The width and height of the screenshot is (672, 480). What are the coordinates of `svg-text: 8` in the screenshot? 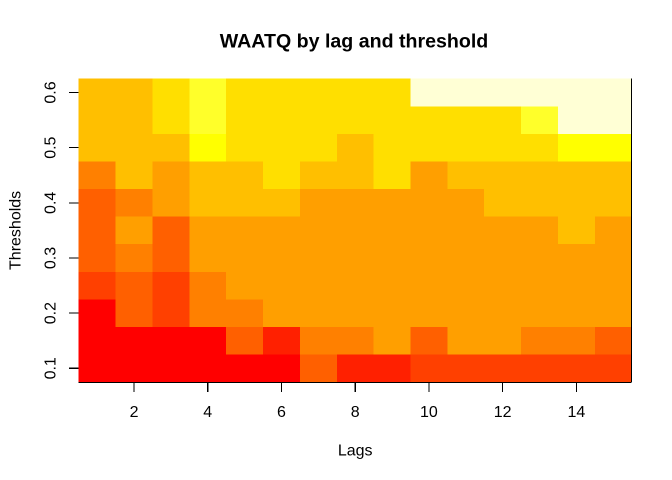 It's located at (355, 412).